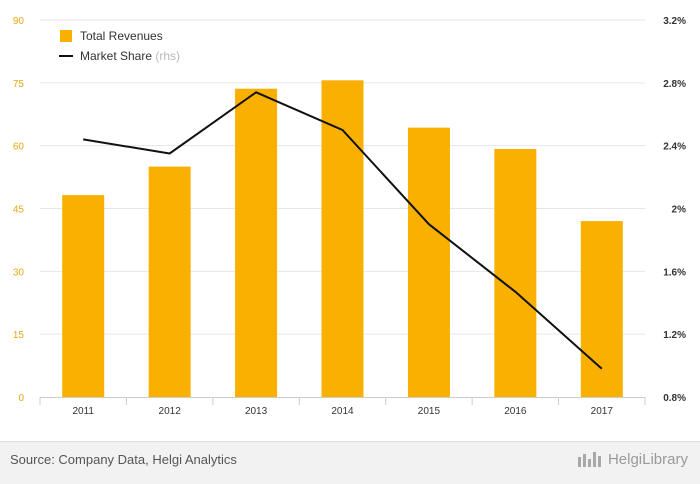 This screenshot has height=484, width=700. Describe the element at coordinates (66, 36) in the screenshot. I see `legend-swatch-bar` at that location.